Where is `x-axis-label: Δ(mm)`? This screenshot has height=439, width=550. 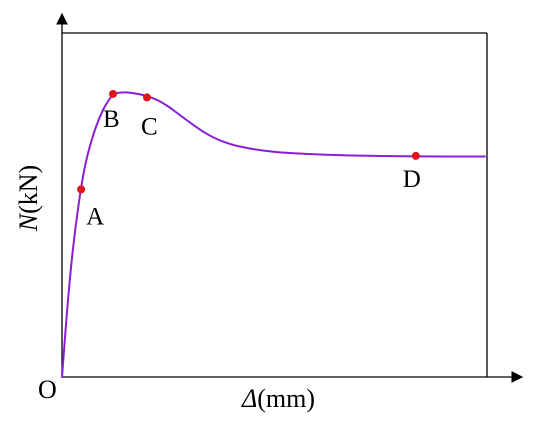 x-axis-label: Δ(mm) is located at coordinates (278, 398).